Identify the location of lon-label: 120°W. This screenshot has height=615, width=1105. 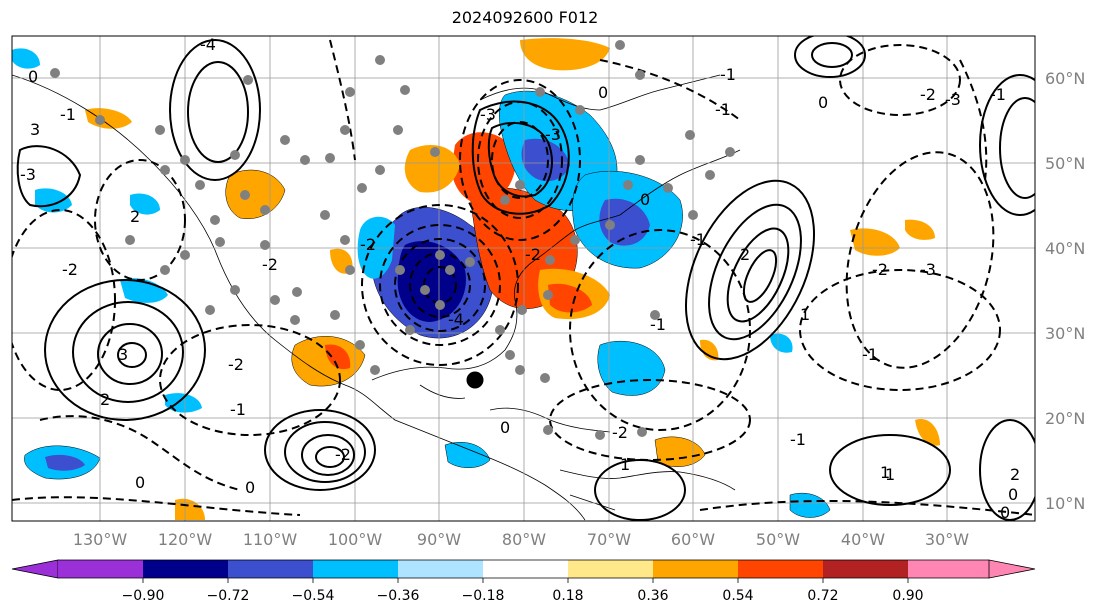
(185, 539).